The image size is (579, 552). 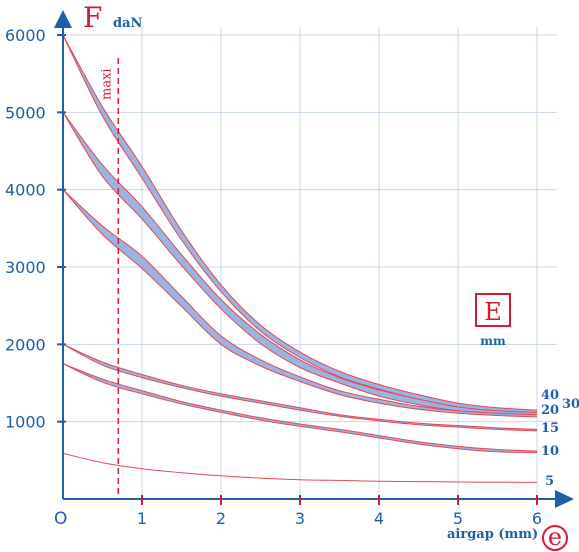 I want to click on series-label-10: 10, so click(x=550, y=451).